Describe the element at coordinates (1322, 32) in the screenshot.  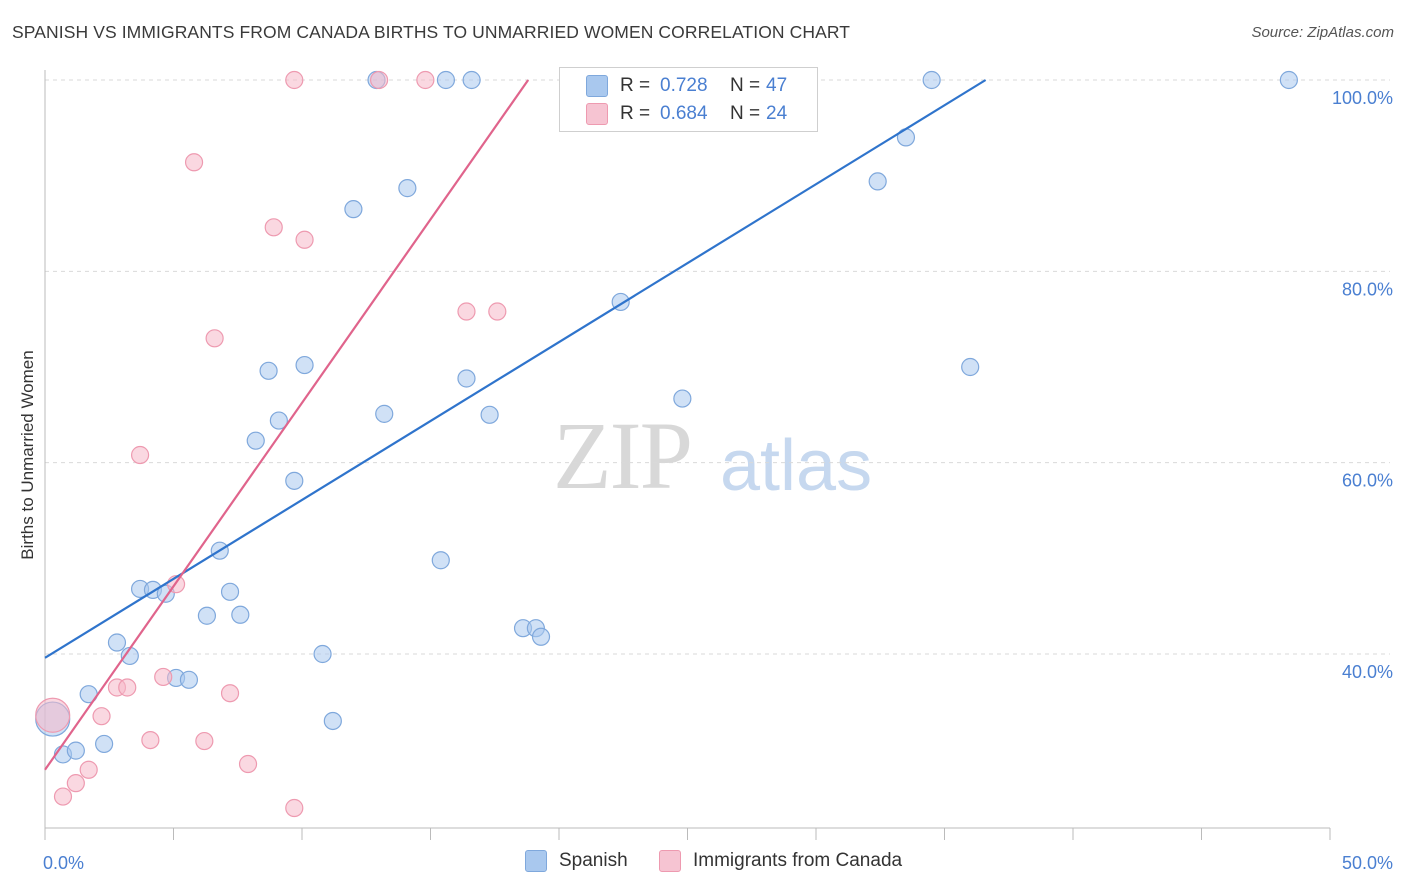
I see `source-label: Source: ZipAtlas.com` at that location.